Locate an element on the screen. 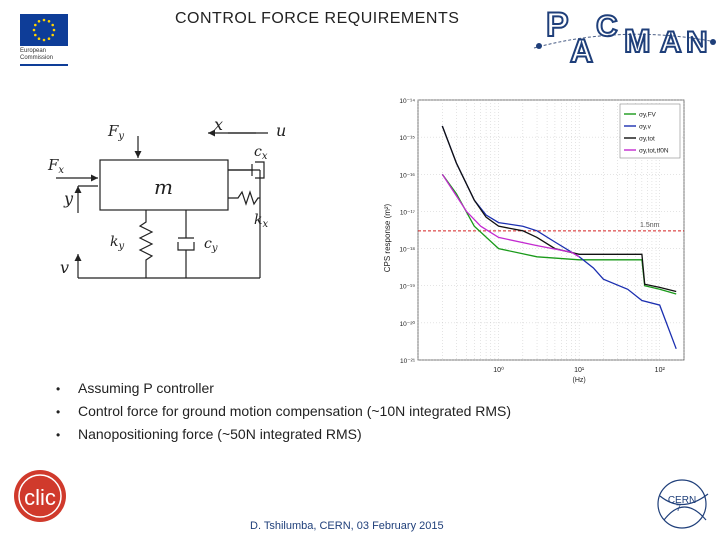 This screenshot has width=720, height=540. chart-y-tick-label: 10⁻¹⁵ is located at coordinates (407, 138).